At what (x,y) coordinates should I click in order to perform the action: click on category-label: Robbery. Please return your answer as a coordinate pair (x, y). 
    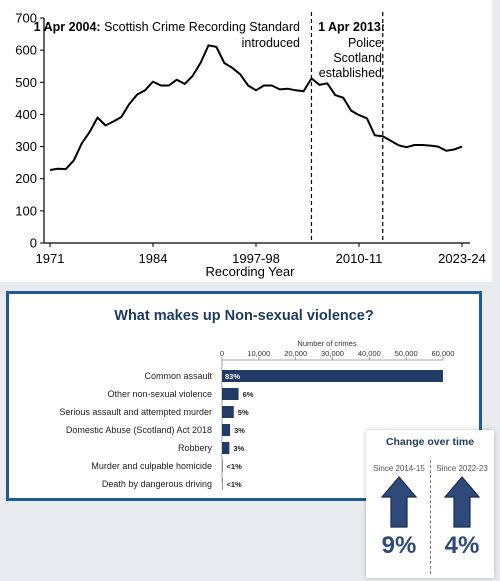
    Looking at the image, I should click on (195, 448).